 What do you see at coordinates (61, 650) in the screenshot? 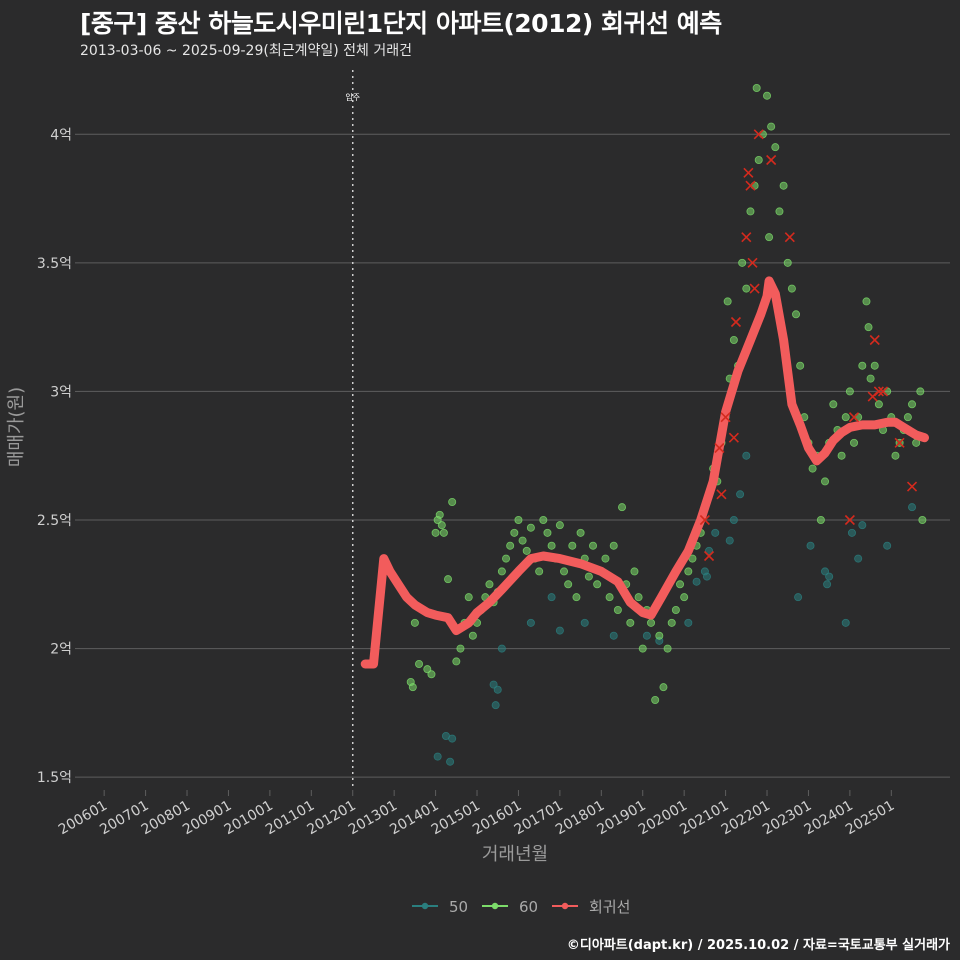
I see `y-tick-label: 2억` at bounding box center [61, 650].